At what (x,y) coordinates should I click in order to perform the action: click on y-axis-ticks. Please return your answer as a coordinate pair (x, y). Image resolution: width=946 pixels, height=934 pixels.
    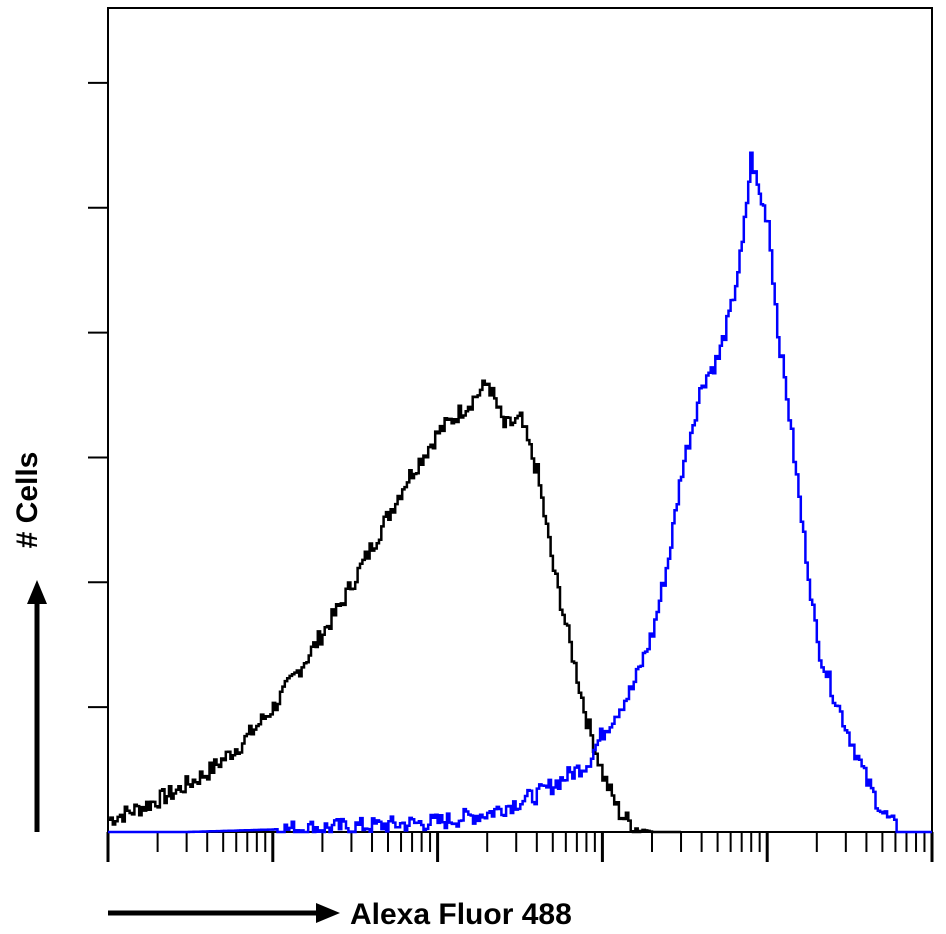
    Looking at the image, I should click on (98, 395).